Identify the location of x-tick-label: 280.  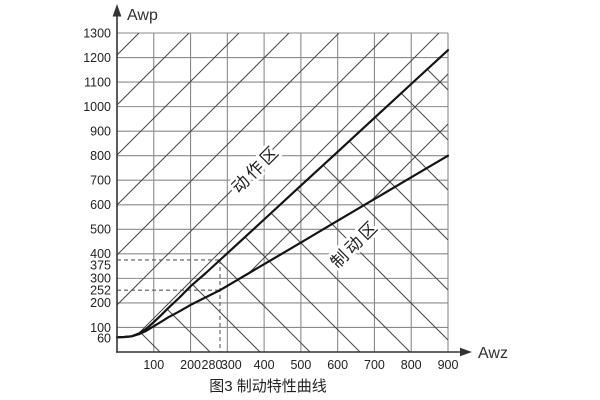
(212, 365).